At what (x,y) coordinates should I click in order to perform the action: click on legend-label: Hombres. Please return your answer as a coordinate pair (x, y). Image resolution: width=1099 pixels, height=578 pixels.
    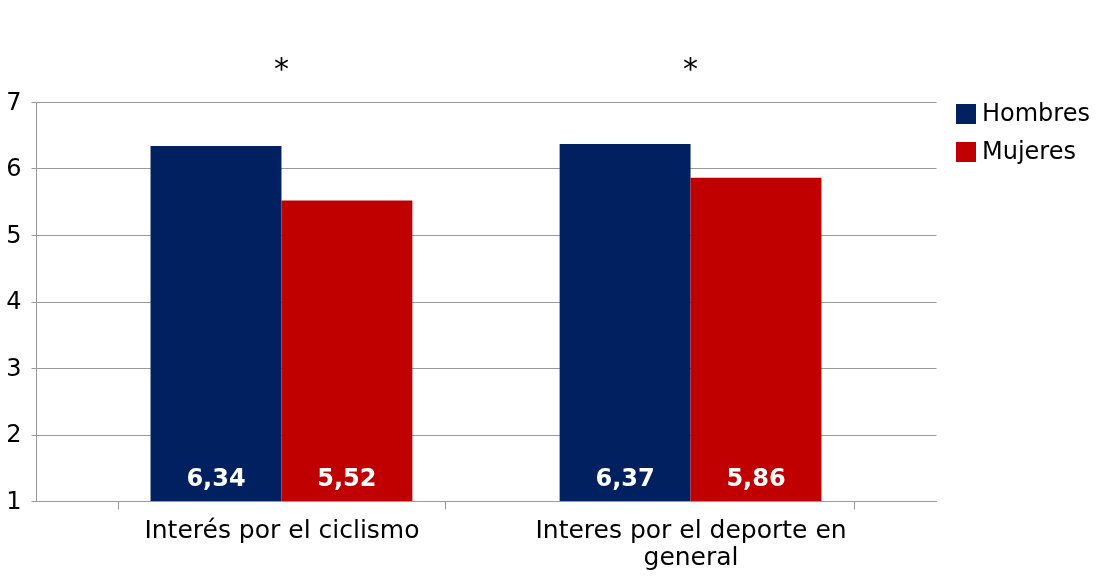
    Looking at the image, I should click on (1036, 113).